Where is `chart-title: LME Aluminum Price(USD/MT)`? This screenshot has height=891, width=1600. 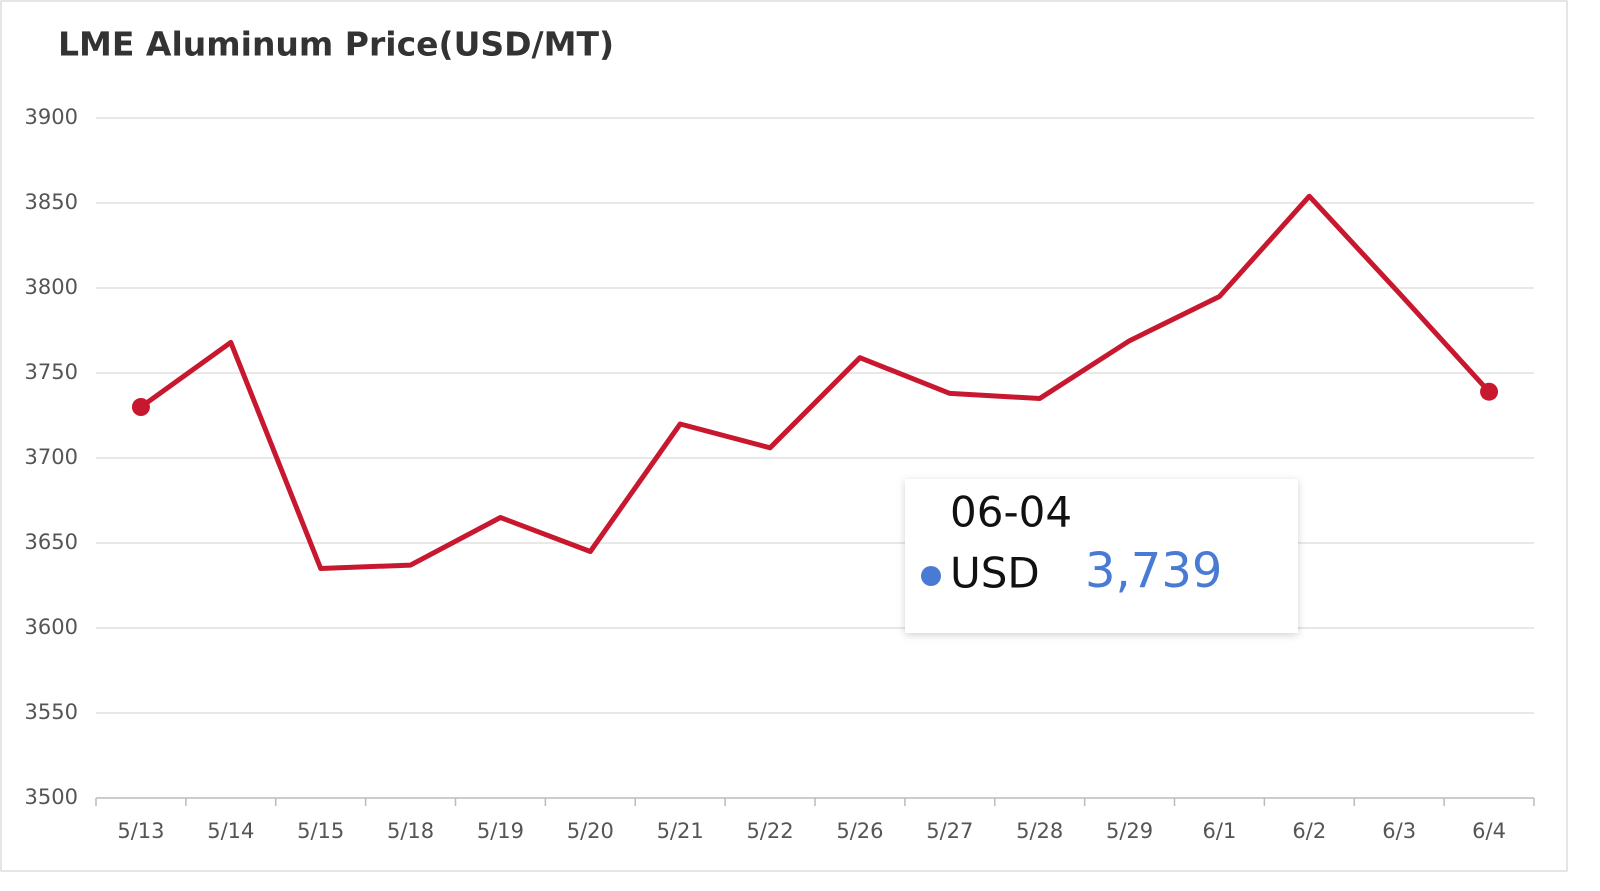 chart-title: LME Aluminum Price(USD/MT) is located at coordinates (336, 44).